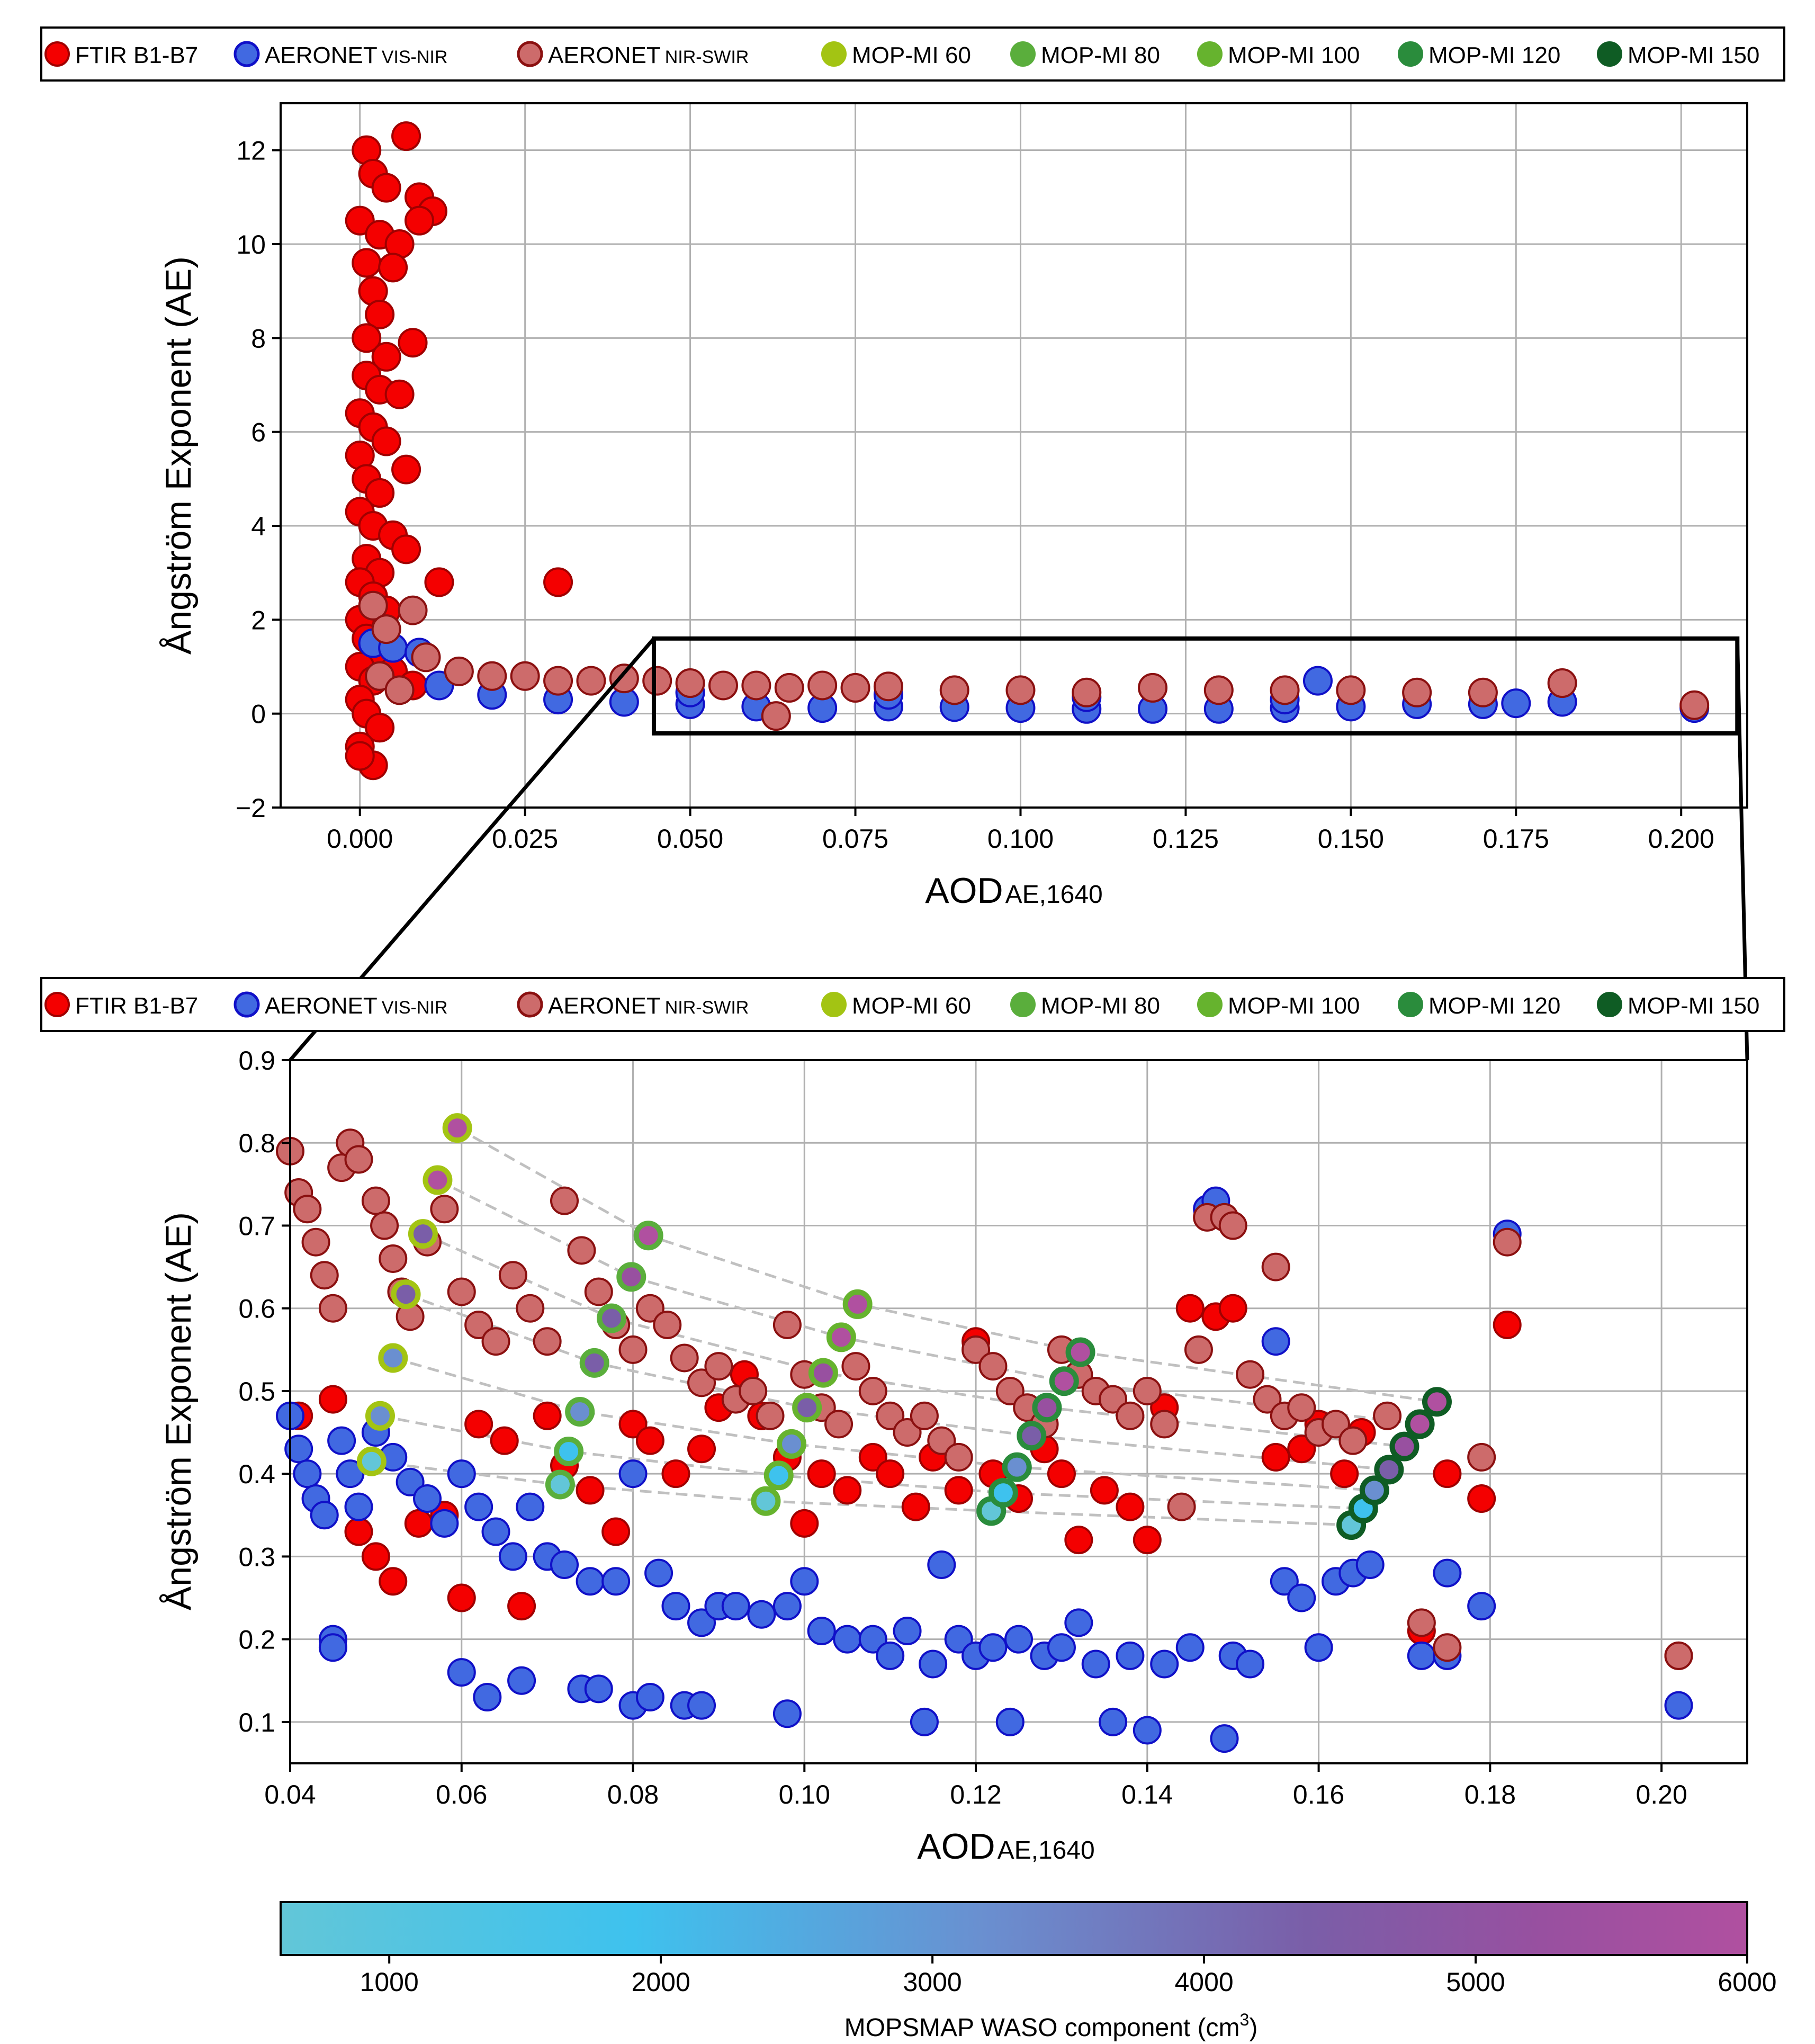 Image resolution: width=1815 pixels, height=2044 pixels. I want to click on legend-entry-aeronet-vis-nir: AERONET VIS-NIR, so click(340, 55).